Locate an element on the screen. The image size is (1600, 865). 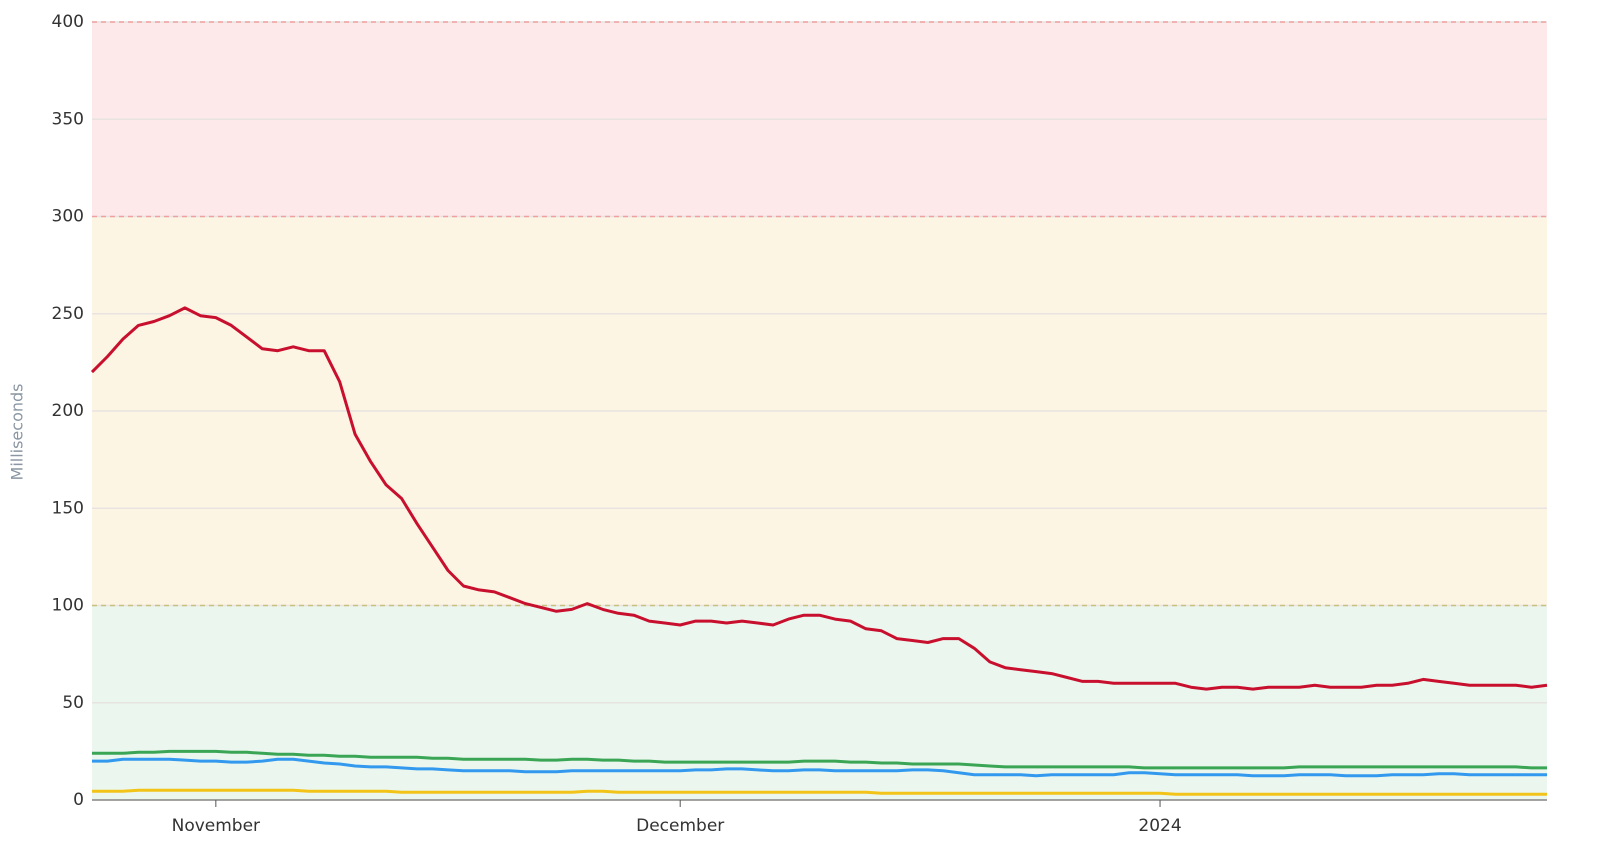
y-tick-label: 50 is located at coordinates (73, 703).